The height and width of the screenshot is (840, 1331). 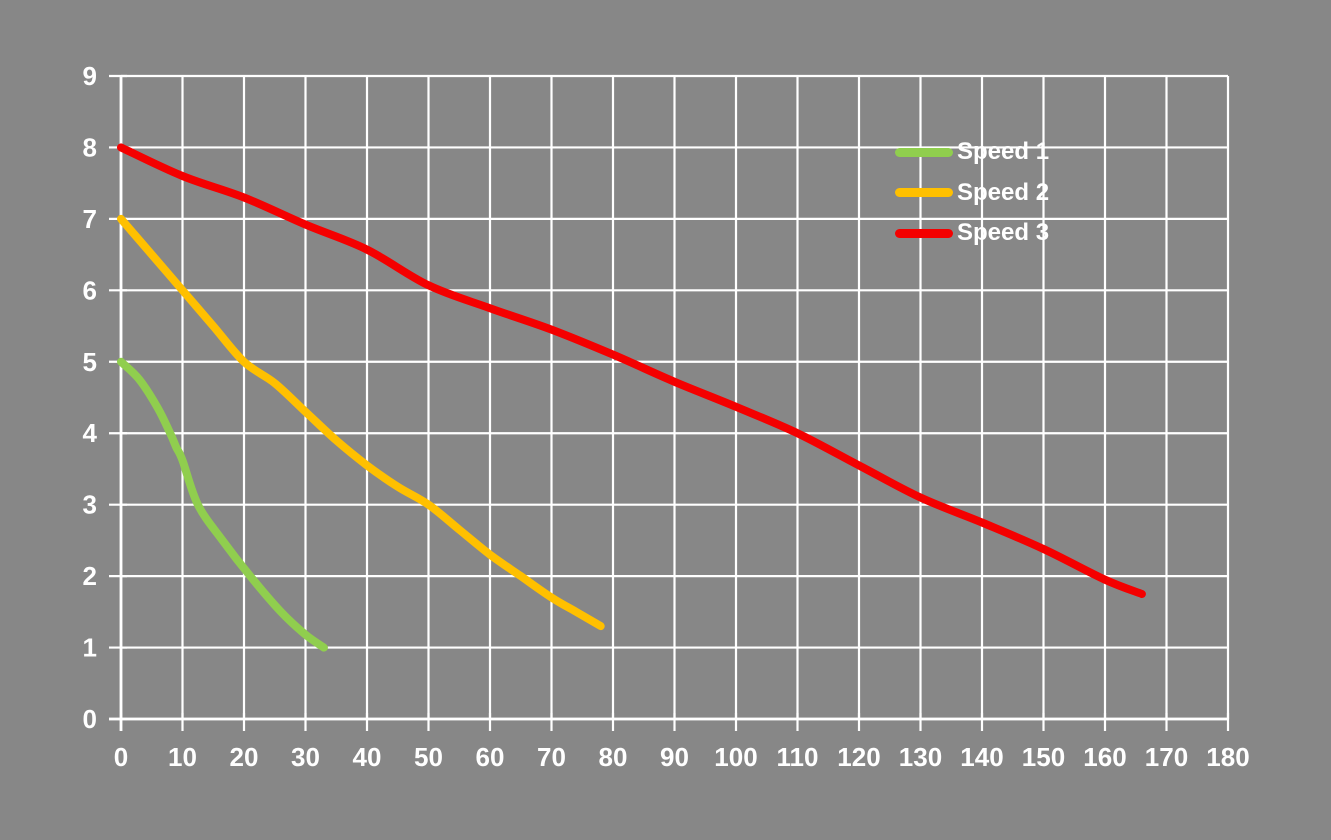 What do you see at coordinates (428, 757) in the screenshot?
I see `x-tick-label: 50` at bounding box center [428, 757].